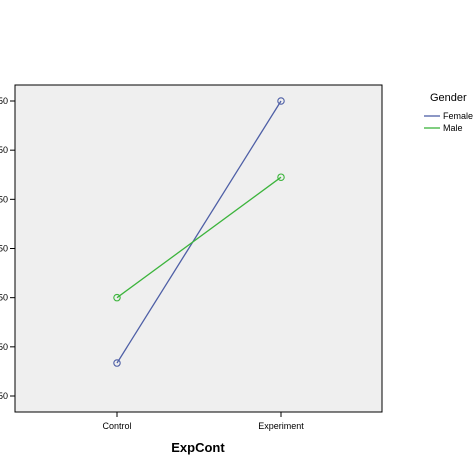 This screenshot has width=474, height=474. I want to click on legend-label-male: Male, so click(453, 128).